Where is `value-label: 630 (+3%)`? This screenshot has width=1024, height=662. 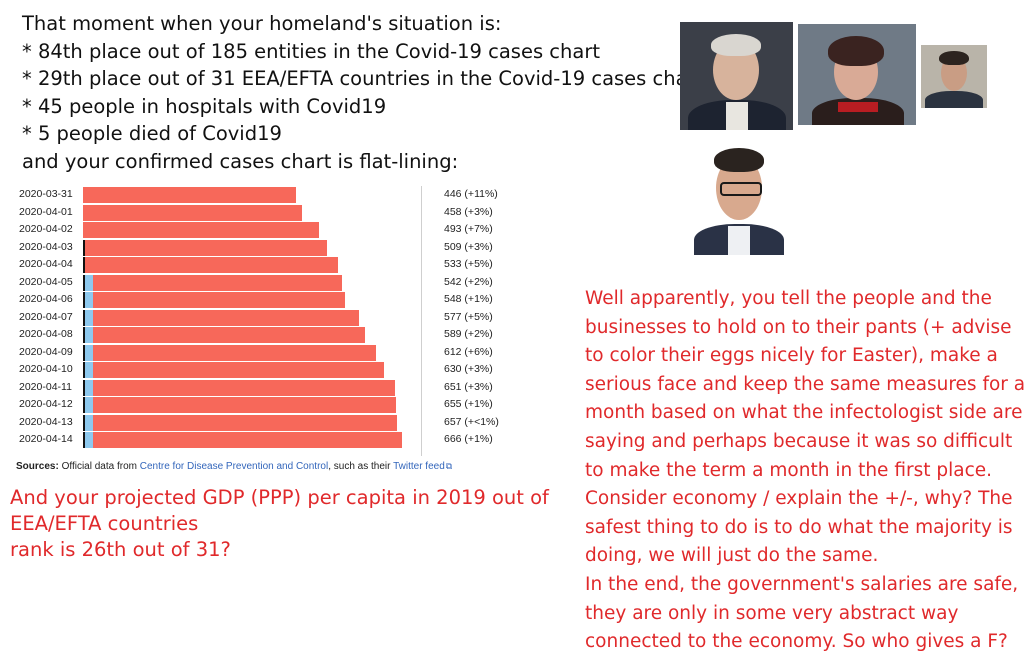 value-label: 630 (+3%) is located at coordinates (468, 369).